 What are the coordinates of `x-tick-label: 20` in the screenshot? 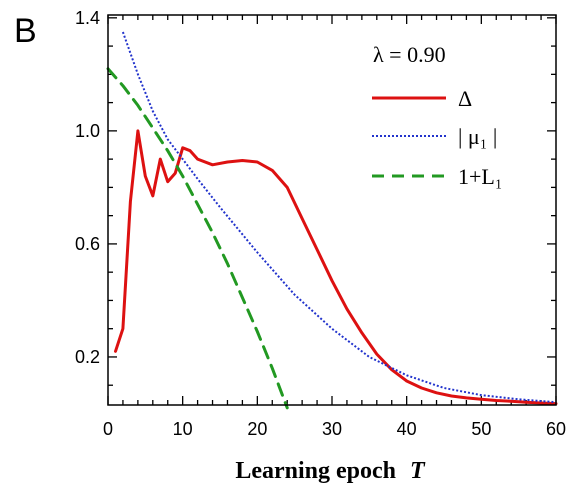 It's located at (257, 429).